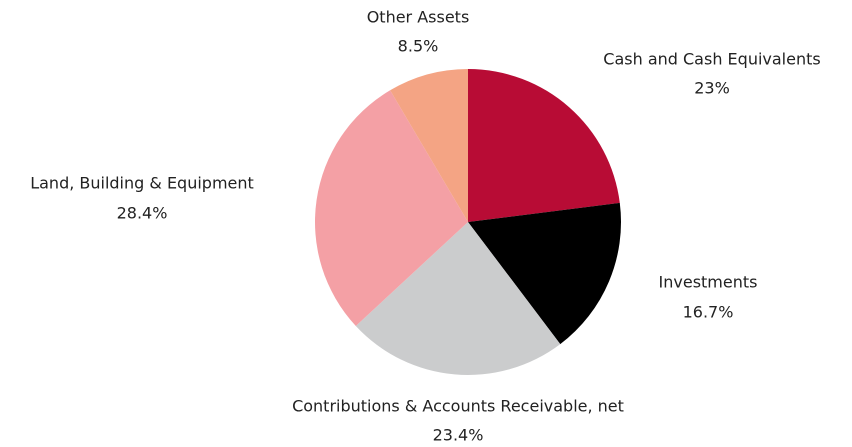 The image size is (852, 447). I want to click on slice-value-label: 23%, so click(712, 88).